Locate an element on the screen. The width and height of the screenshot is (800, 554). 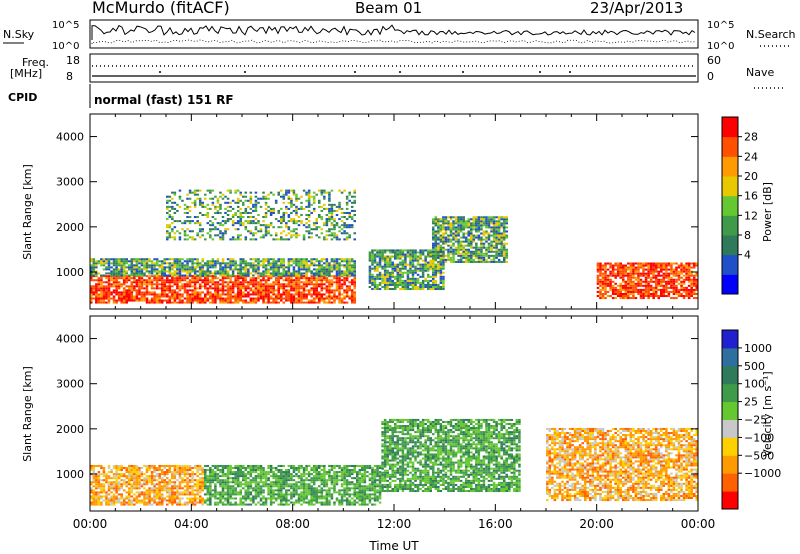
colorbar-segment is located at coordinates (730, 264).